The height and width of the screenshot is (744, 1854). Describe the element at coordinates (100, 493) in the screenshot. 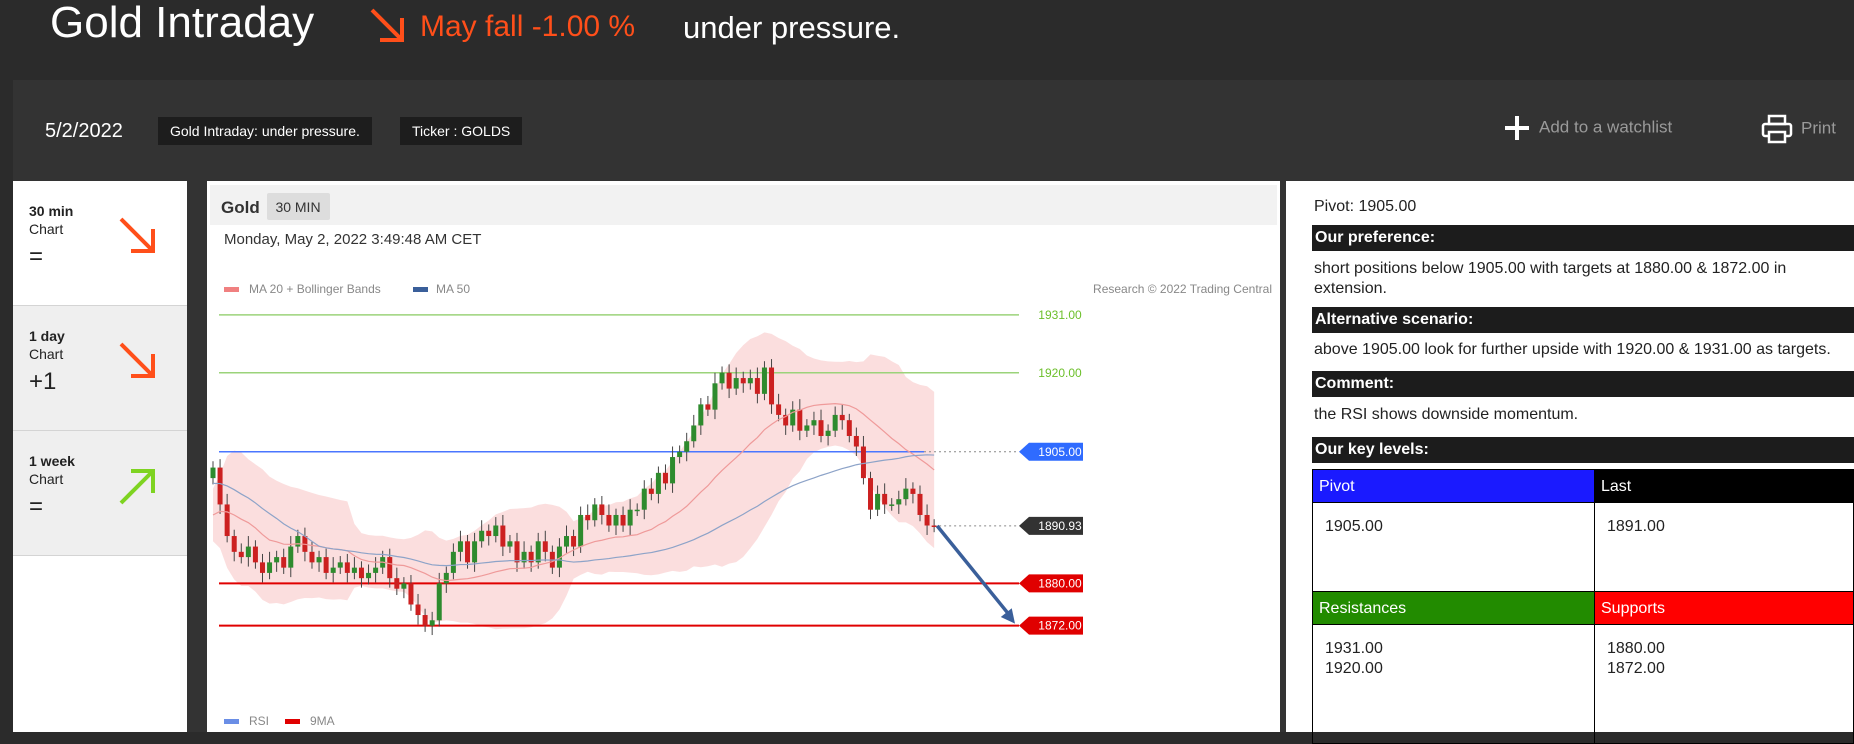

I see `timeframe-1week: 1 week Chart =` at that location.